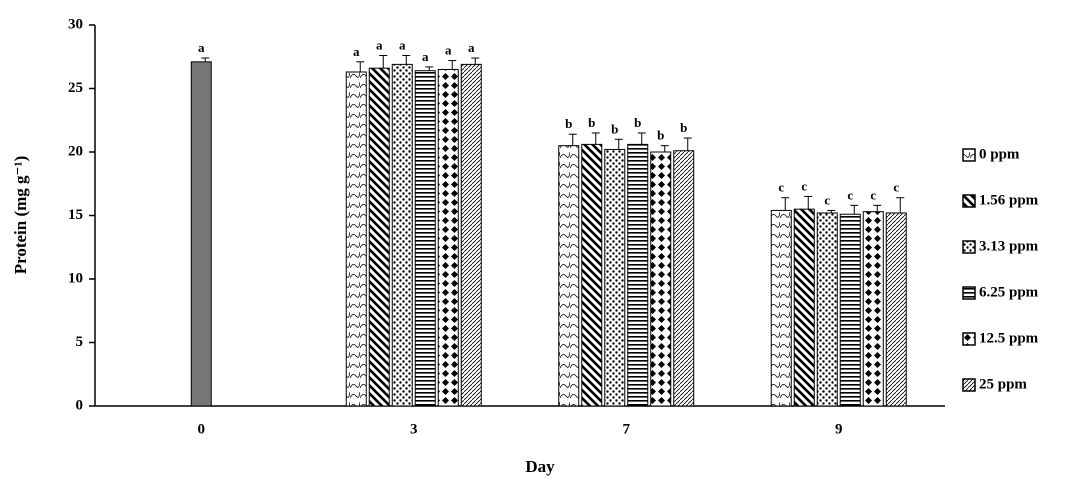 Image resolution: width=1091 pixels, height=484 pixels. Describe the element at coordinates (1009, 200) in the screenshot. I see `legend-label: 1.56 ppm` at that location.